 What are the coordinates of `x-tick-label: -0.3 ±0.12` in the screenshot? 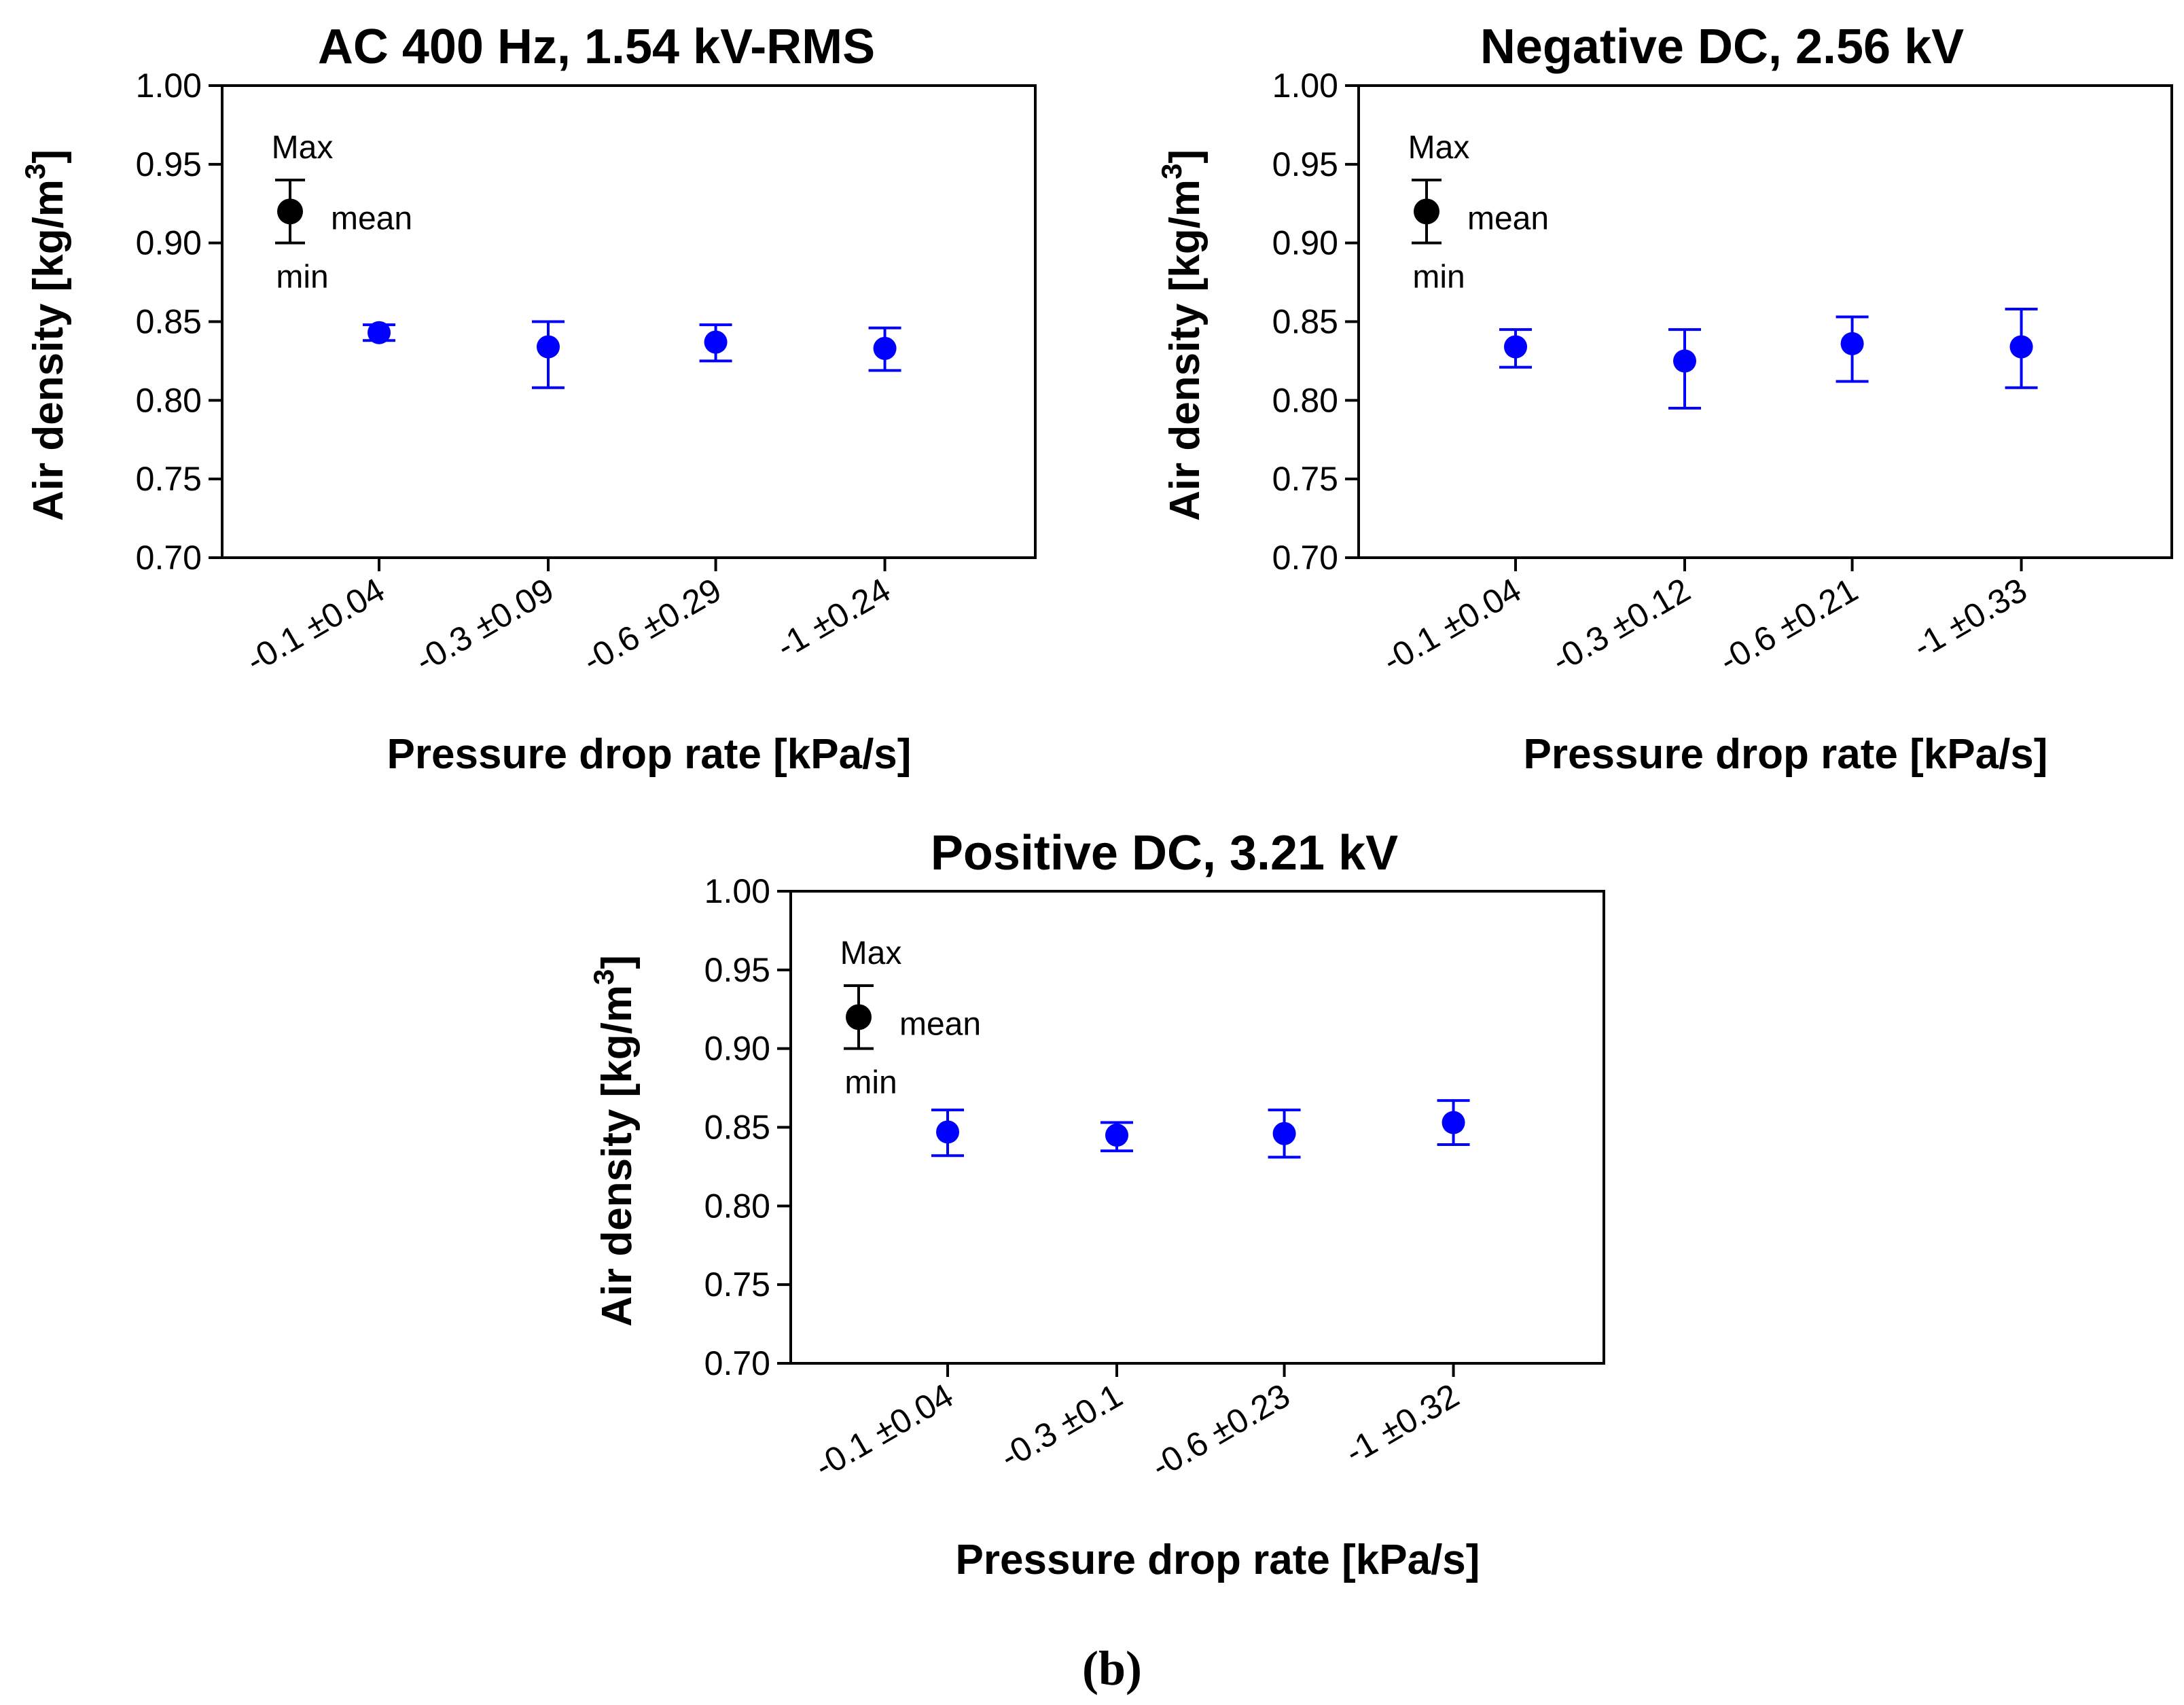 It's located at (1621, 625).